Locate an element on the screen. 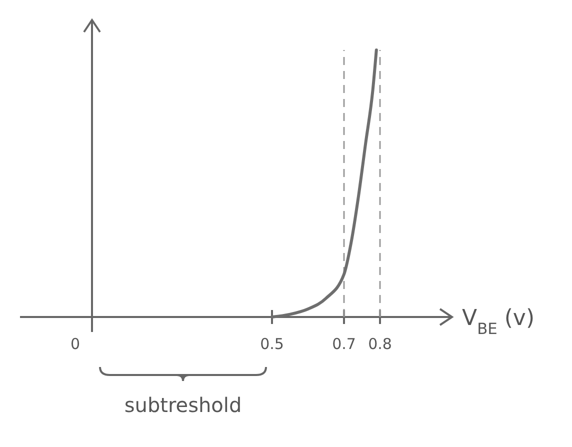  x-tick-label: 0.5 is located at coordinates (272, 344).